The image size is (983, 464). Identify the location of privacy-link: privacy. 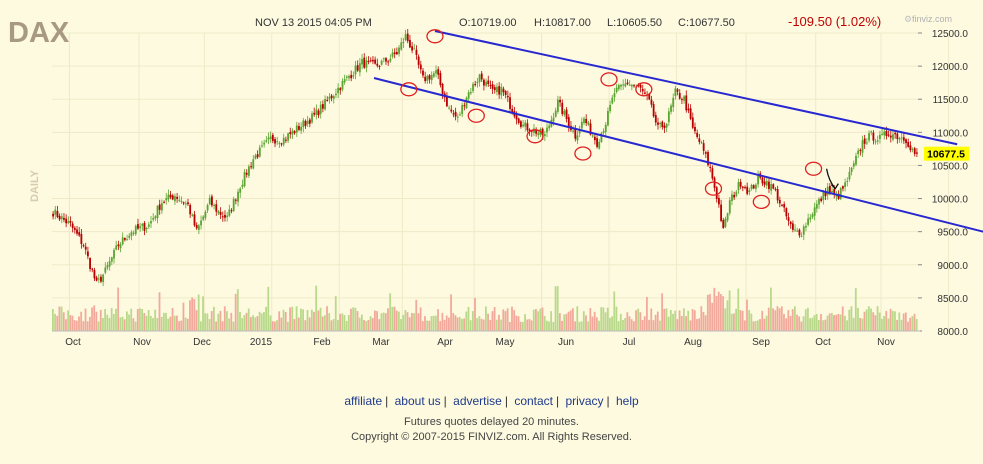
(584, 401).